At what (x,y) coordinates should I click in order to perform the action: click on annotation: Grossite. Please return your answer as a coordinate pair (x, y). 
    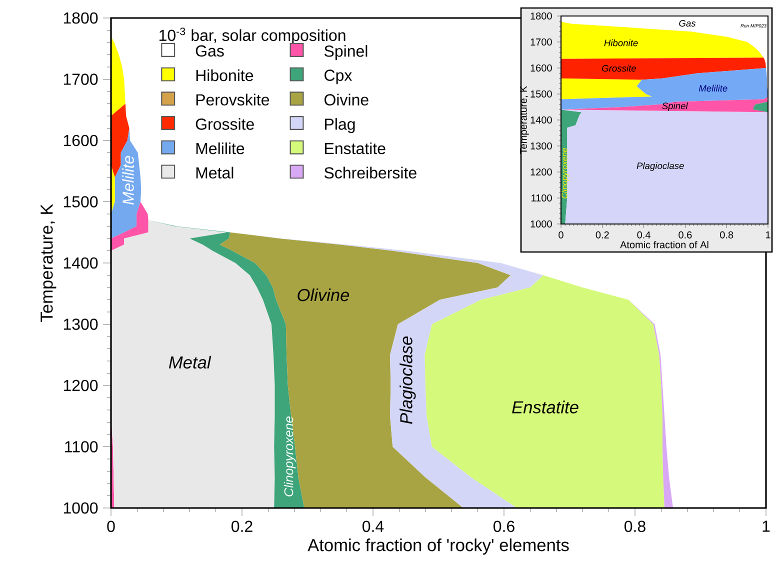
    Looking at the image, I should click on (619, 68).